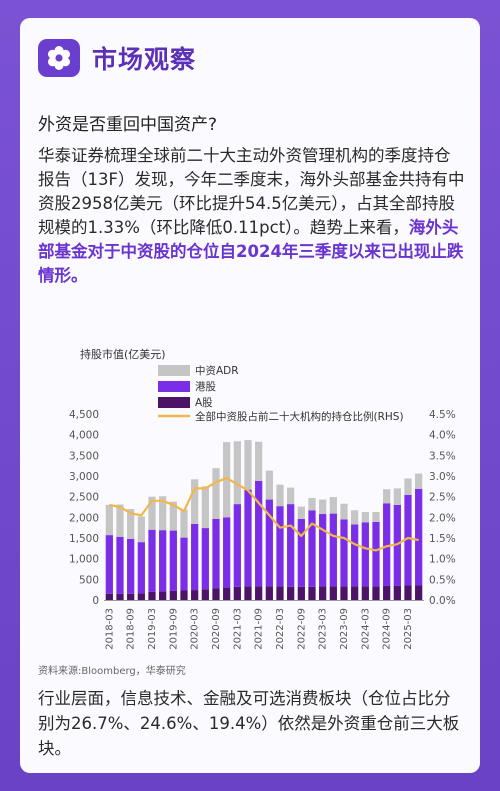 The width and height of the screenshot is (500, 791). What do you see at coordinates (323, 629) in the screenshot?
I see `x-tick-label: 2023-03` at bounding box center [323, 629].